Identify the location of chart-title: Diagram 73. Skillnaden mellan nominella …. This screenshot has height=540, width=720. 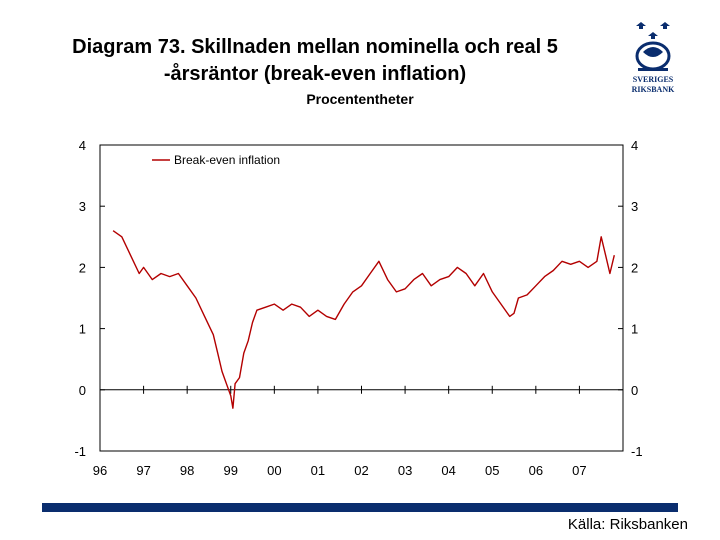
(315, 61).